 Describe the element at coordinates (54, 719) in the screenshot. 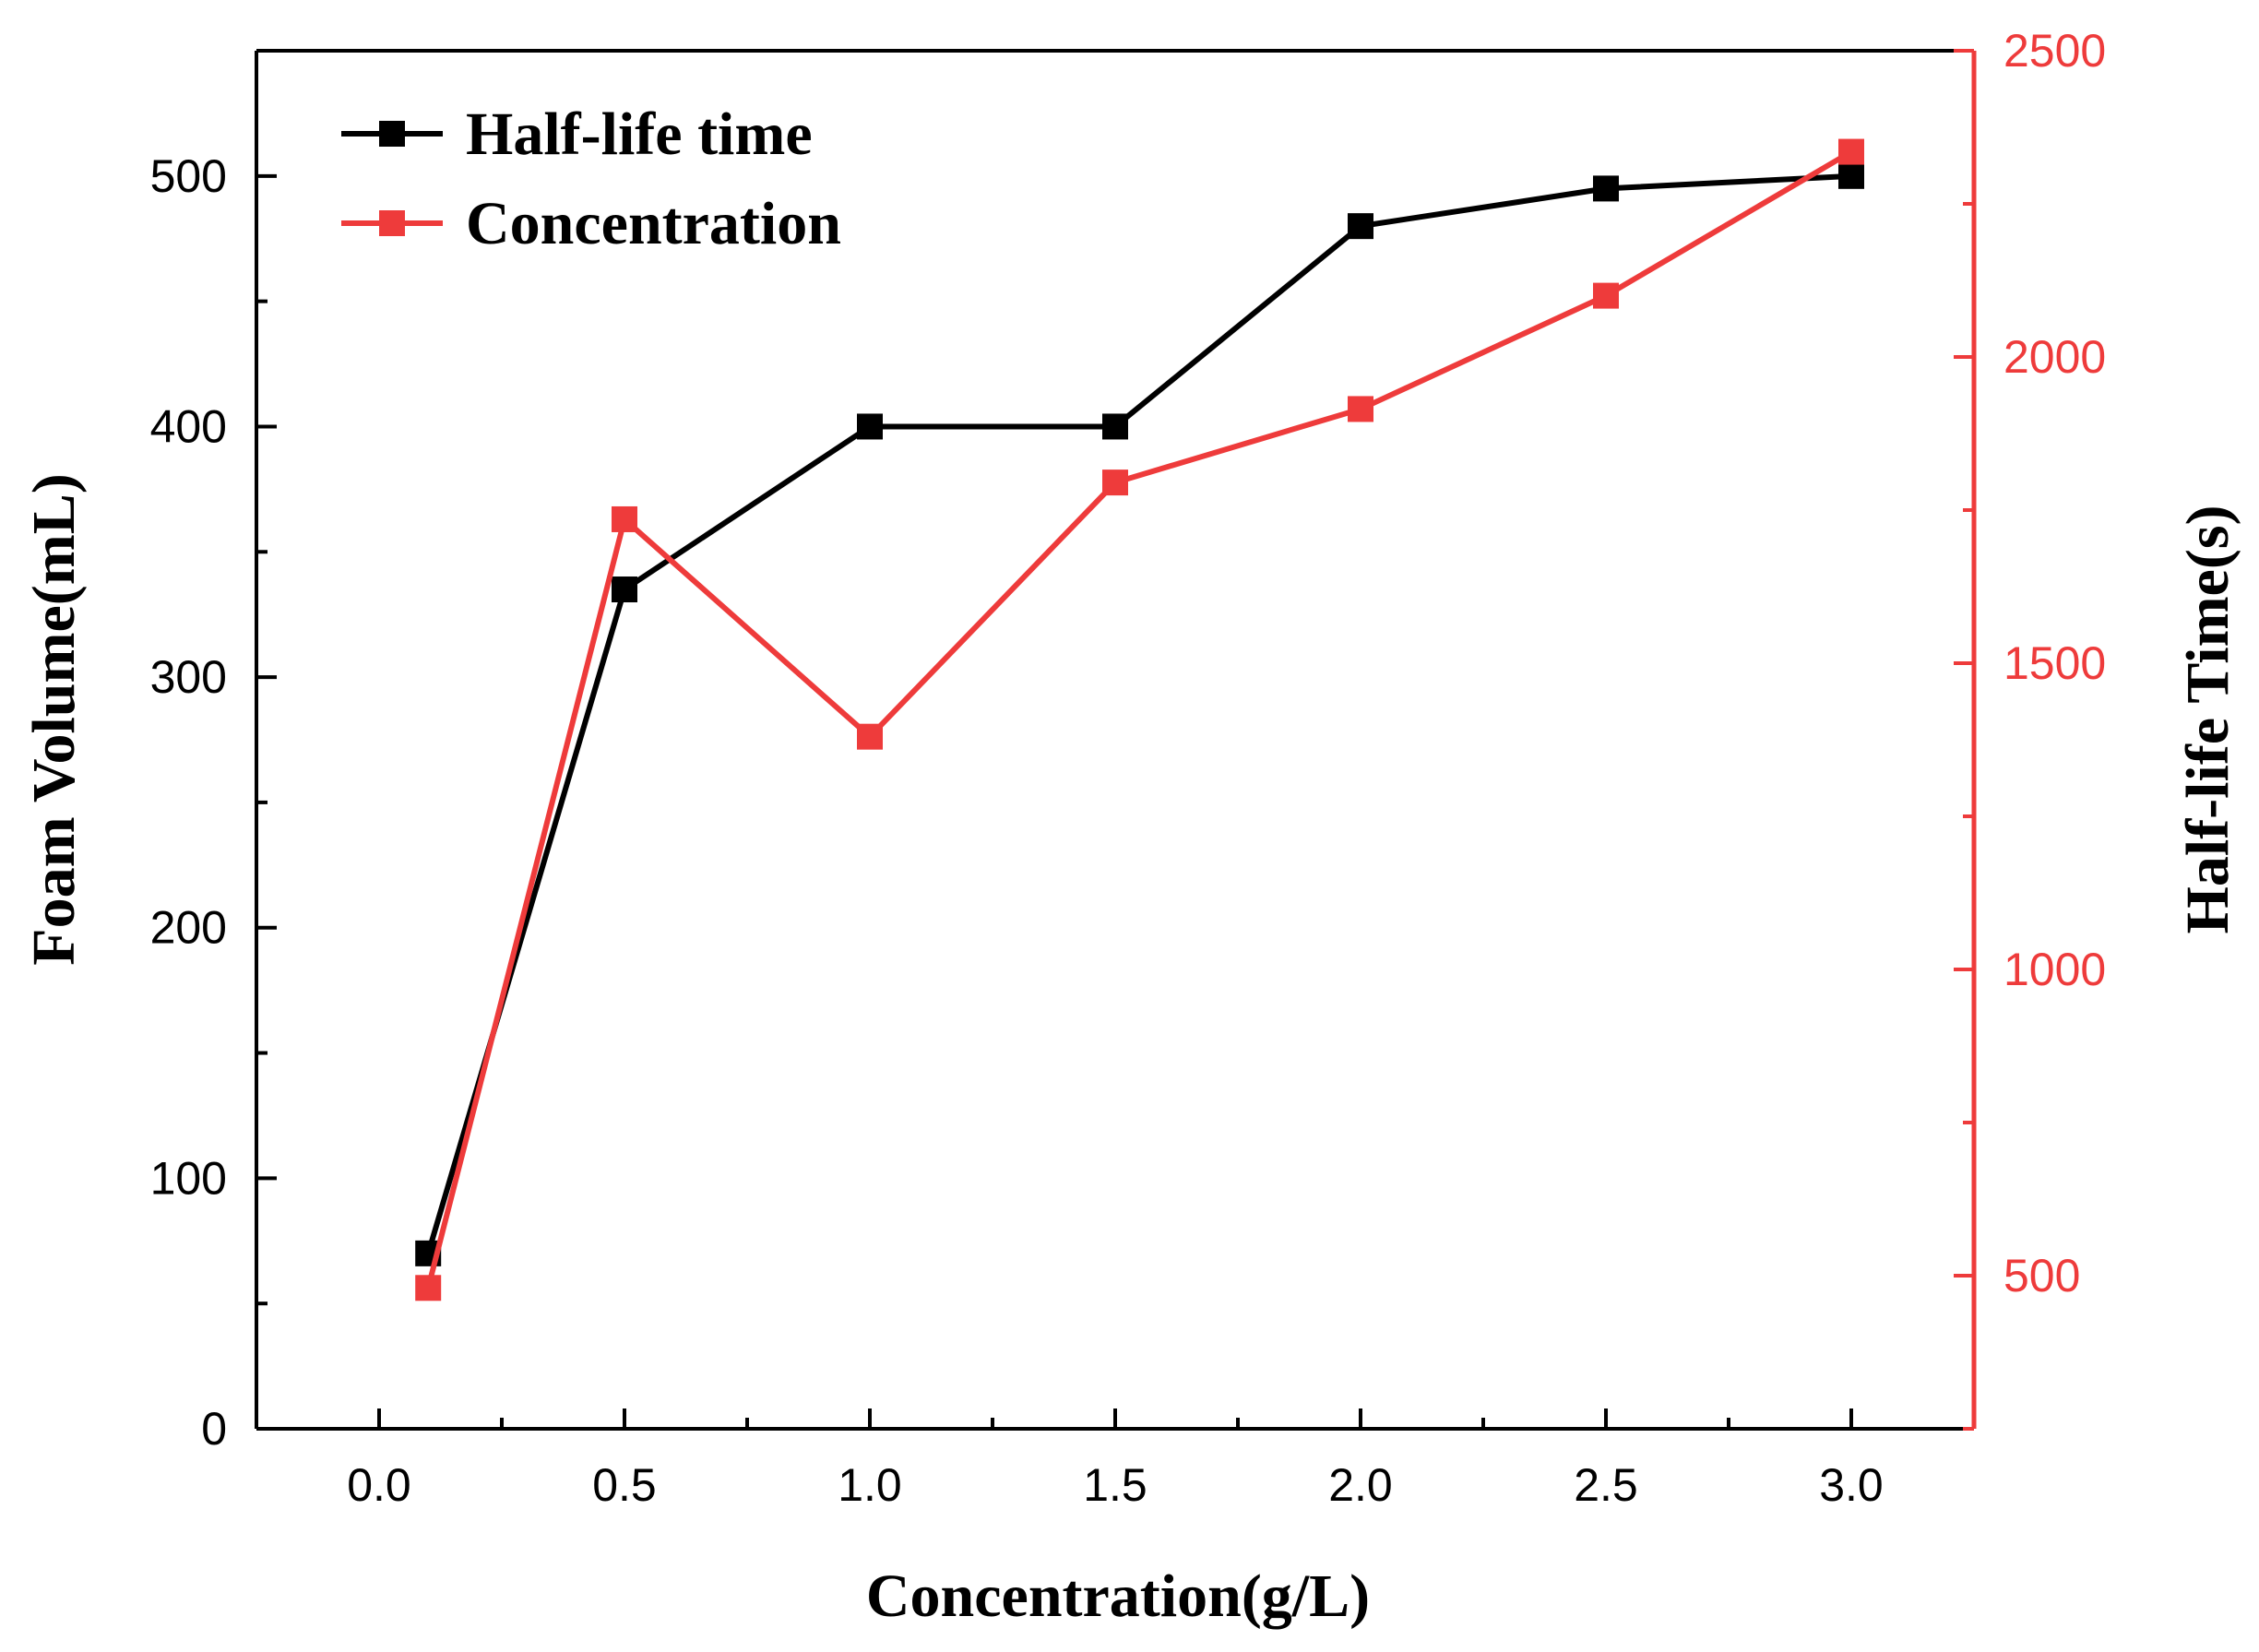

I see `y-axis-title: Foam Volume(mL)` at that location.